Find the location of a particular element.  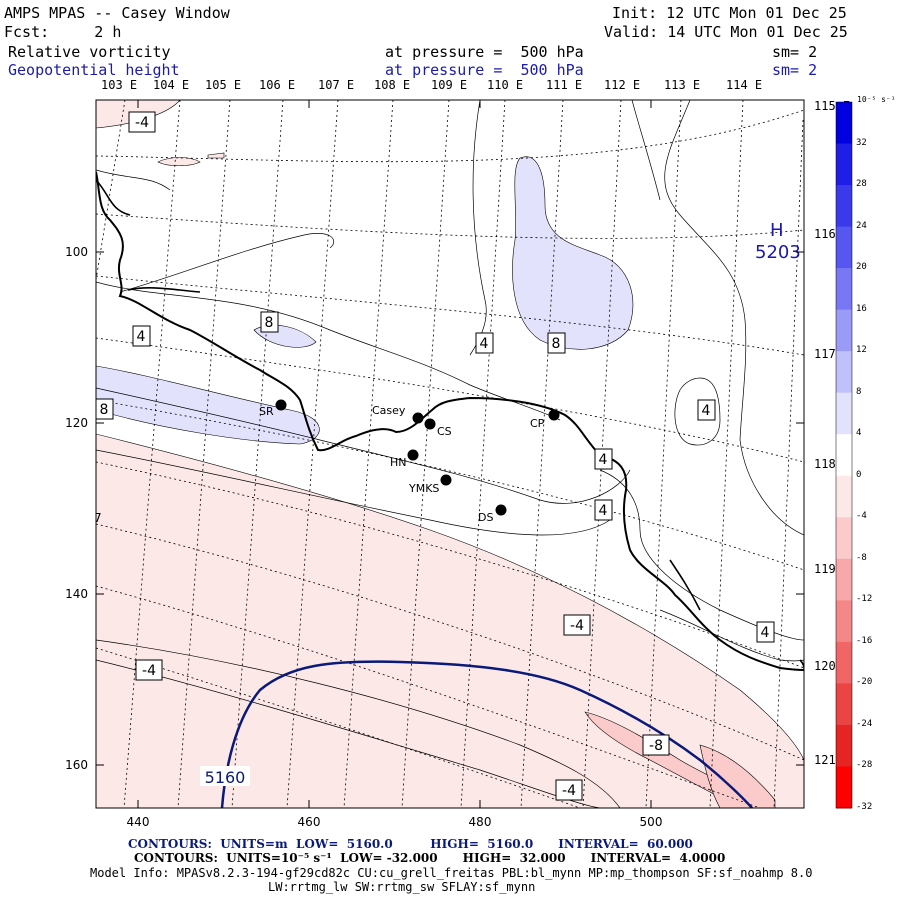

colorbar-tick-label: 0 is located at coordinates (859, 474).